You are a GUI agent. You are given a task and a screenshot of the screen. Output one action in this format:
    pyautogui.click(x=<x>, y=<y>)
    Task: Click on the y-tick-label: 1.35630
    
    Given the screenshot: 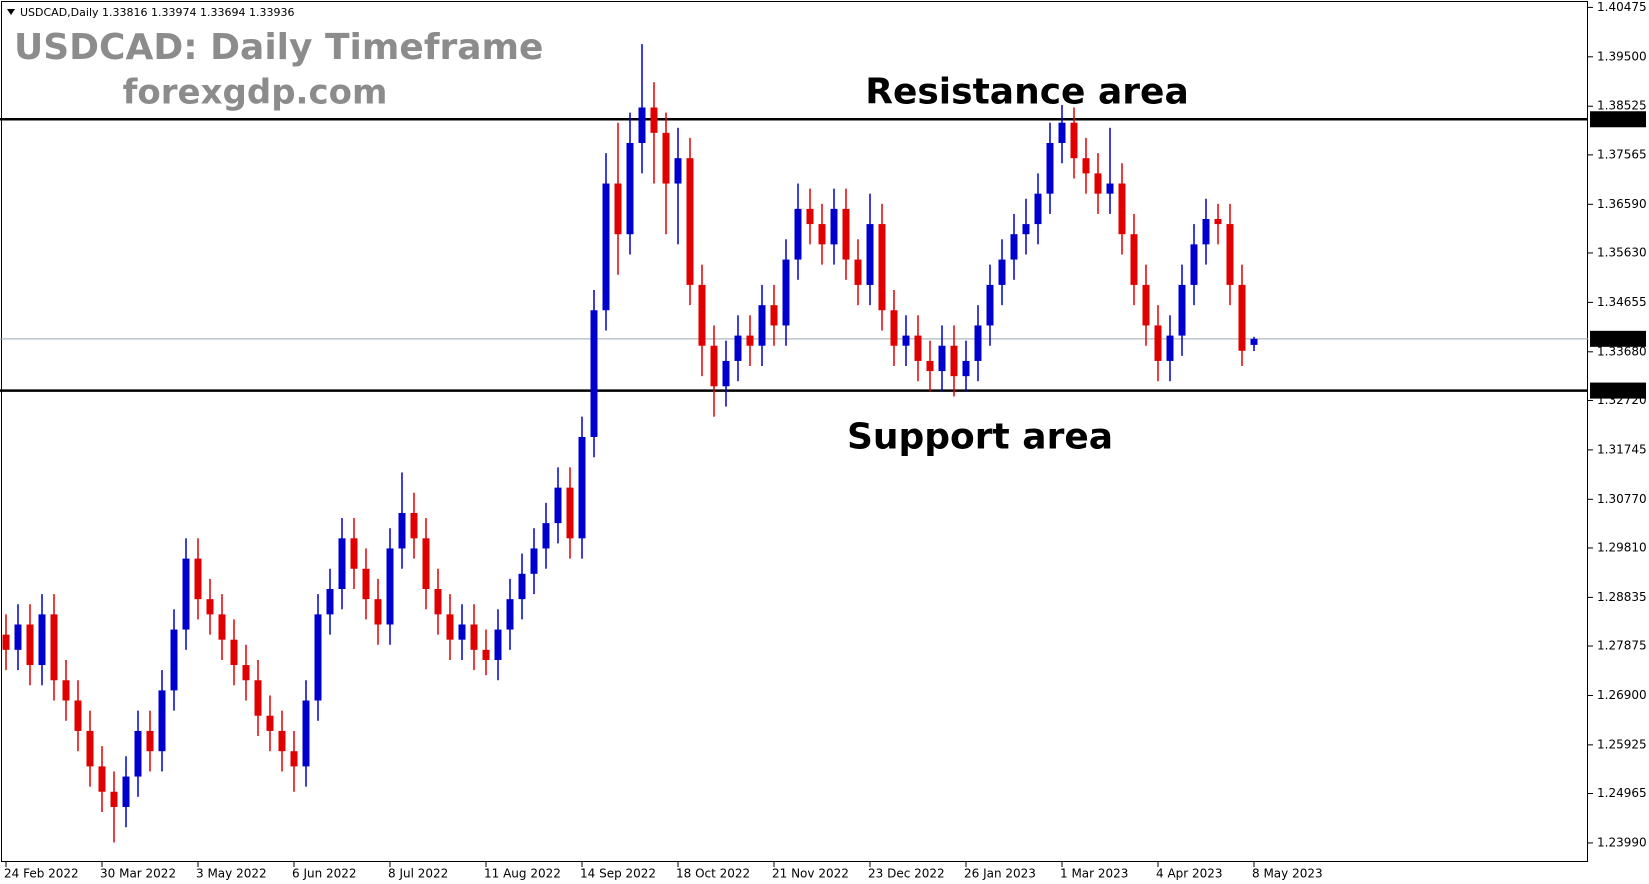 What is the action you would take?
    pyautogui.click(x=1622, y=252)
    